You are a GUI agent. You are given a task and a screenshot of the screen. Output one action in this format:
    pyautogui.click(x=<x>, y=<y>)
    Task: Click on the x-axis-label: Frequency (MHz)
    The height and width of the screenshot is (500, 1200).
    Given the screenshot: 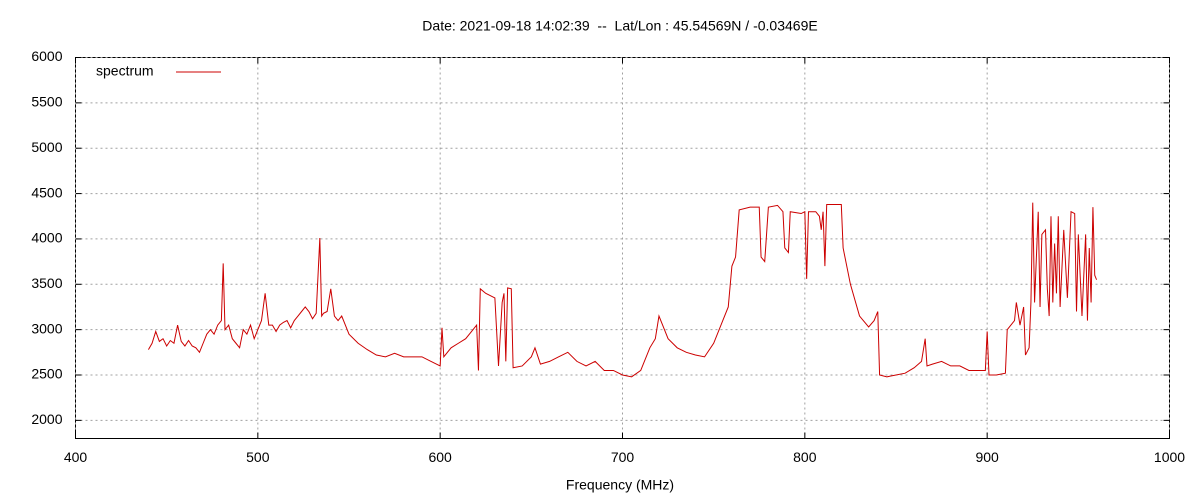 What is the action you would take?
    pyautogui.click(x=620, y=485)
    